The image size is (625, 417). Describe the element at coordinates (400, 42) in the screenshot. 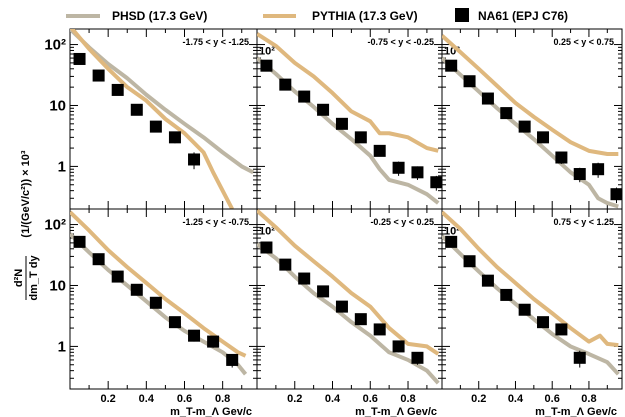

I see `panel-rapidity-label: -0.75 < y < -0.25` at that location.